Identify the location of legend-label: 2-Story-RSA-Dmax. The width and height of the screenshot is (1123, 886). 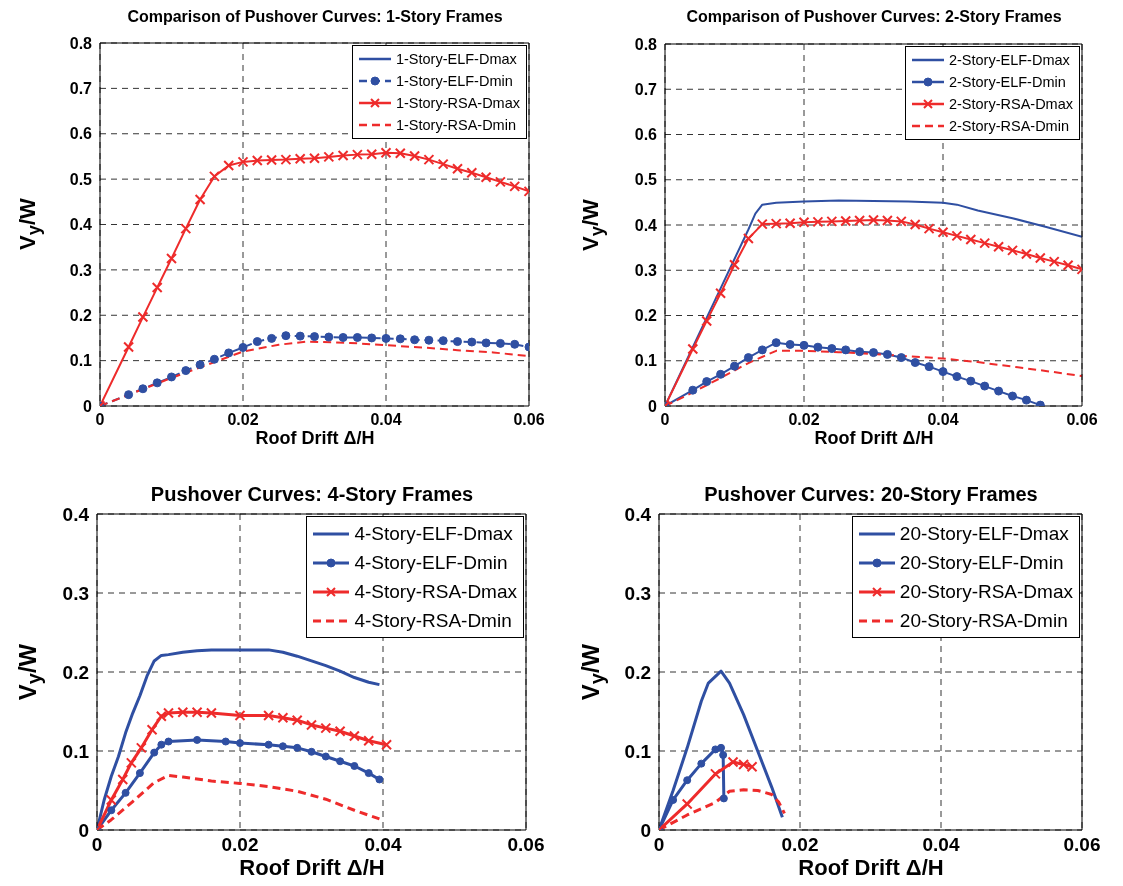
(1010, 104).